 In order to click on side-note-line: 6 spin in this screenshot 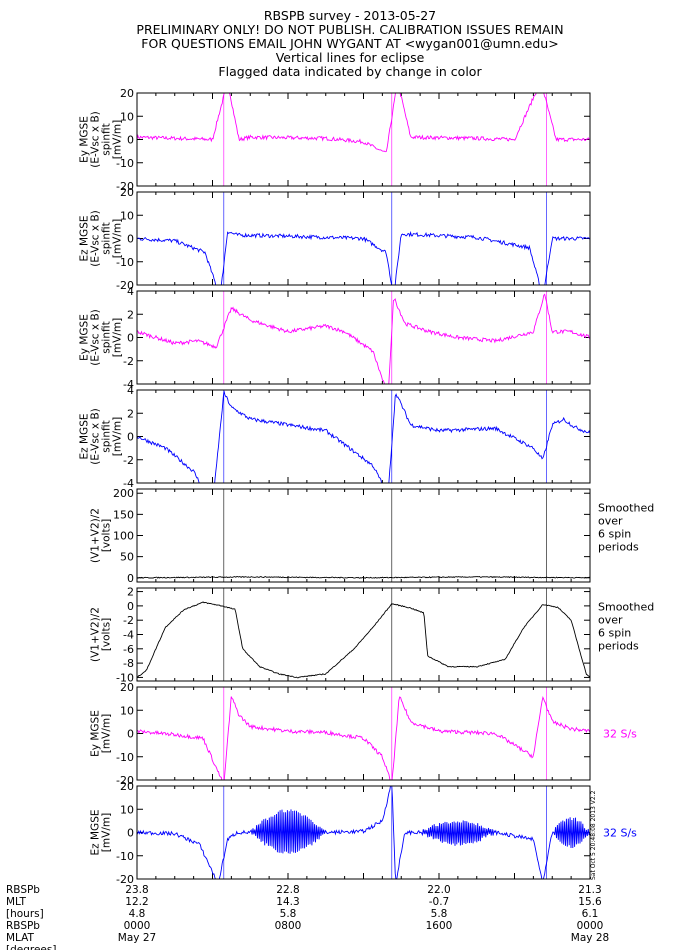, I will do `click(614, 534)`.